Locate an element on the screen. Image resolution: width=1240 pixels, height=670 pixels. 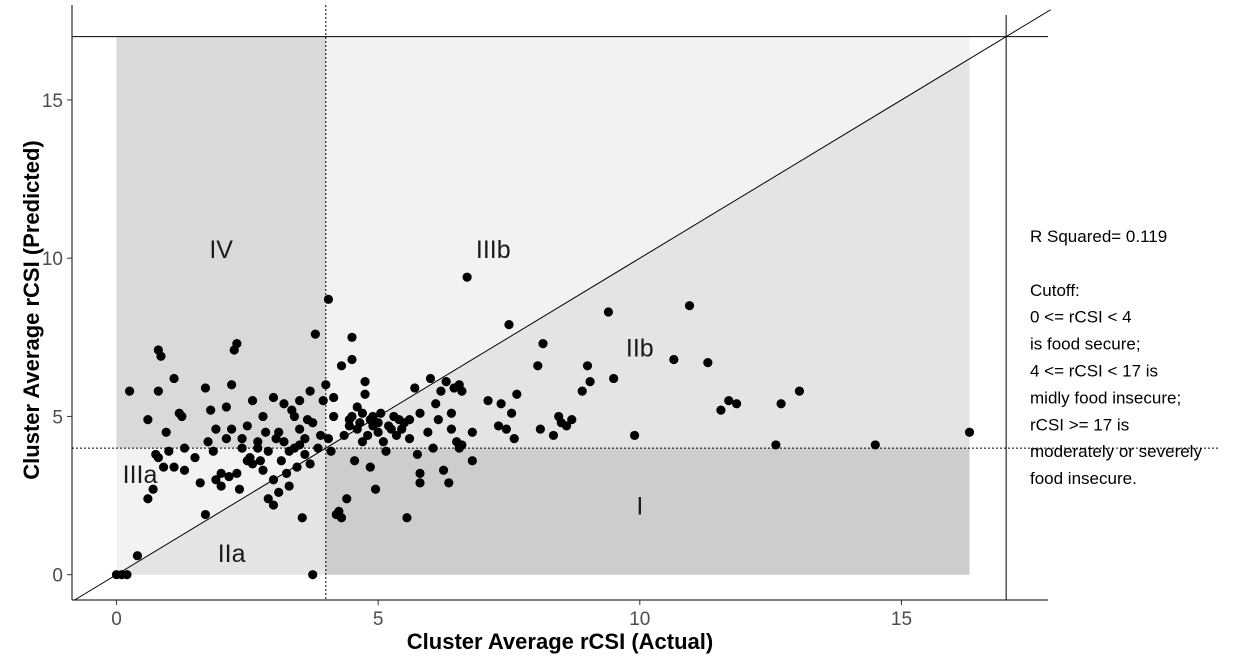
region-label-i: I is located at coordinates (639, 507).